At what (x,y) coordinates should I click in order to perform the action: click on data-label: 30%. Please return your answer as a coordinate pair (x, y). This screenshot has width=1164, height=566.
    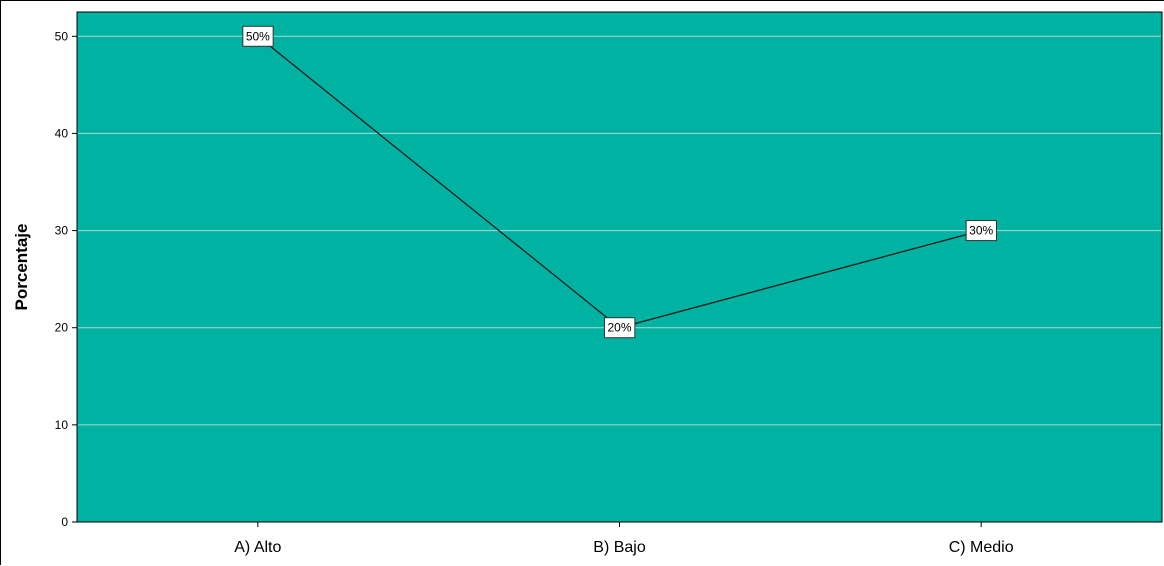
    Looking at the image, I should click on (981, 231).